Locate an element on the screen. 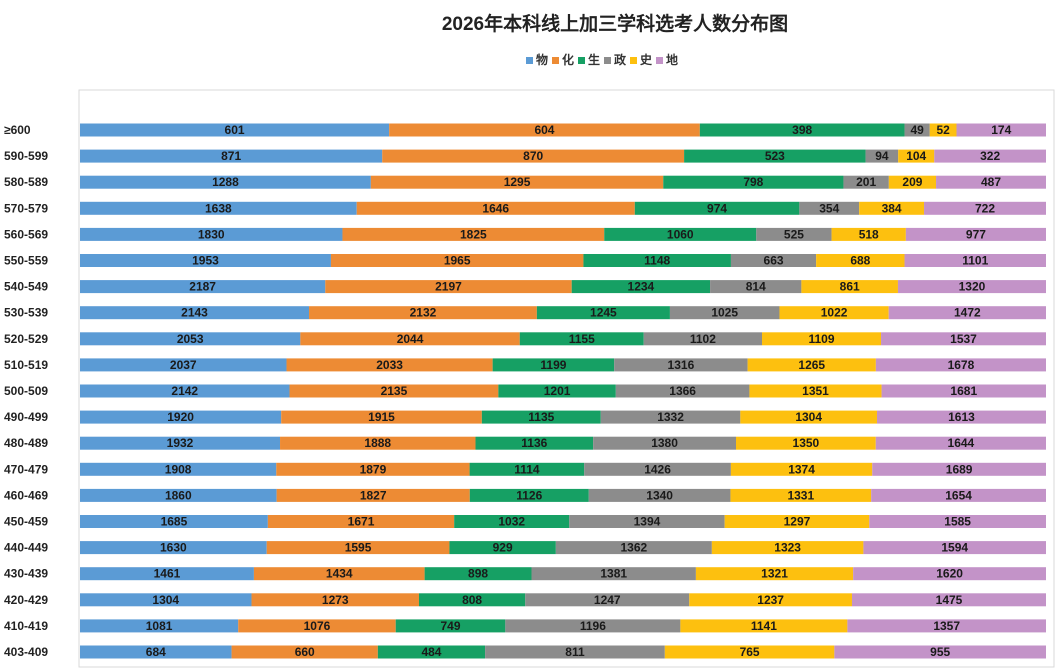  data-label-3-5: 722 is located at coordinates (985, 208).